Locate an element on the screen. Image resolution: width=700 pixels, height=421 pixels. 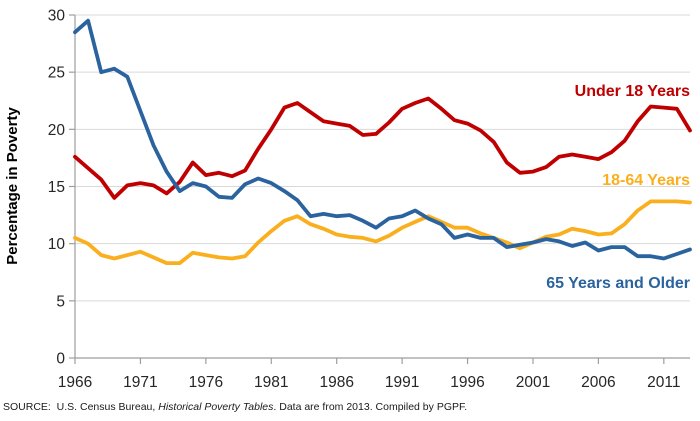
y-tick-label-5: 5 is located at coordinates (60, 301).